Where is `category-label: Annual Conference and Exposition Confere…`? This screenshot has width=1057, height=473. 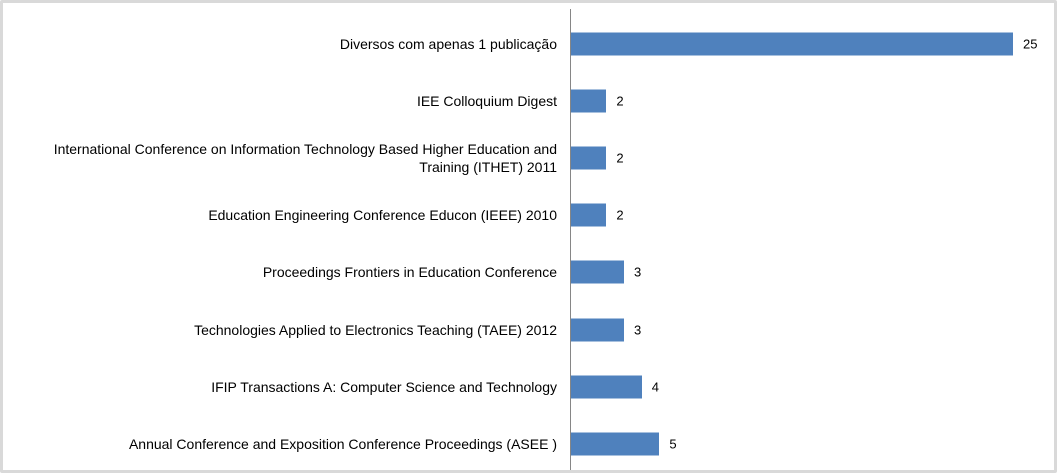
category-label: Annual Conference and Exposition Confere… is located at coordinates (342, 443).